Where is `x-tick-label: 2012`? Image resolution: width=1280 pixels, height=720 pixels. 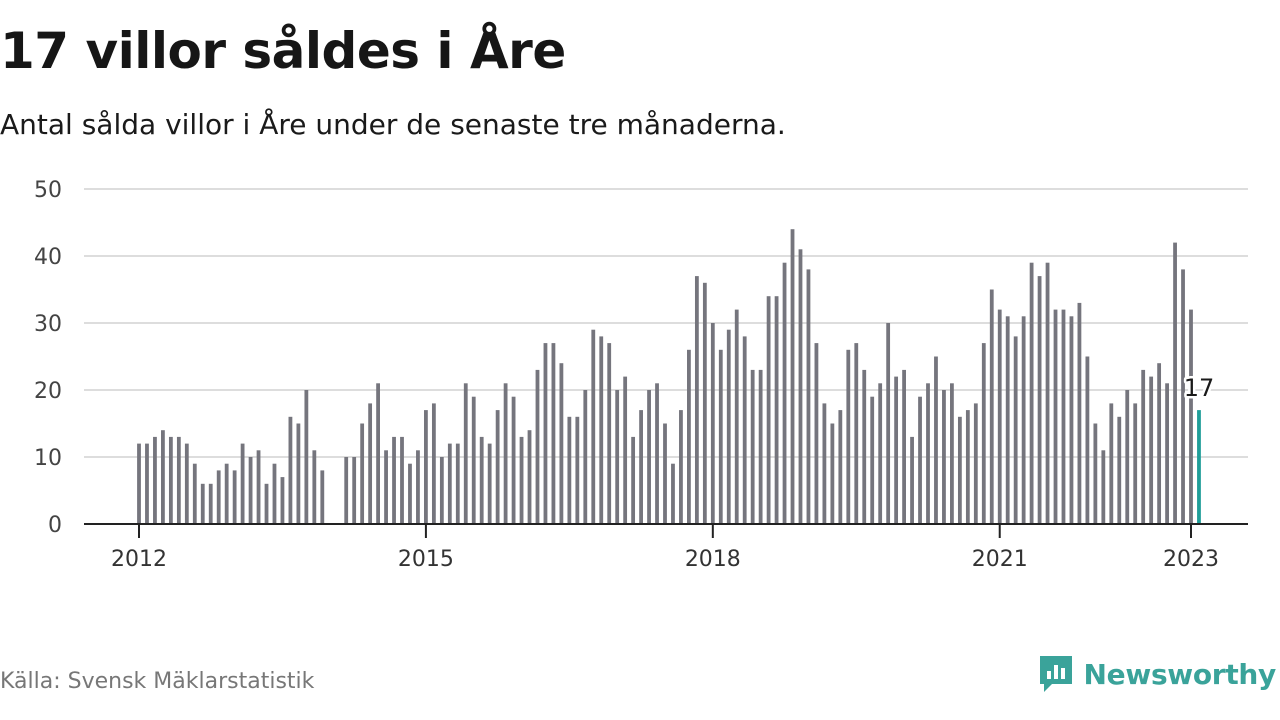 x-tick-label: 2012 is located at coordinates (139, 559).